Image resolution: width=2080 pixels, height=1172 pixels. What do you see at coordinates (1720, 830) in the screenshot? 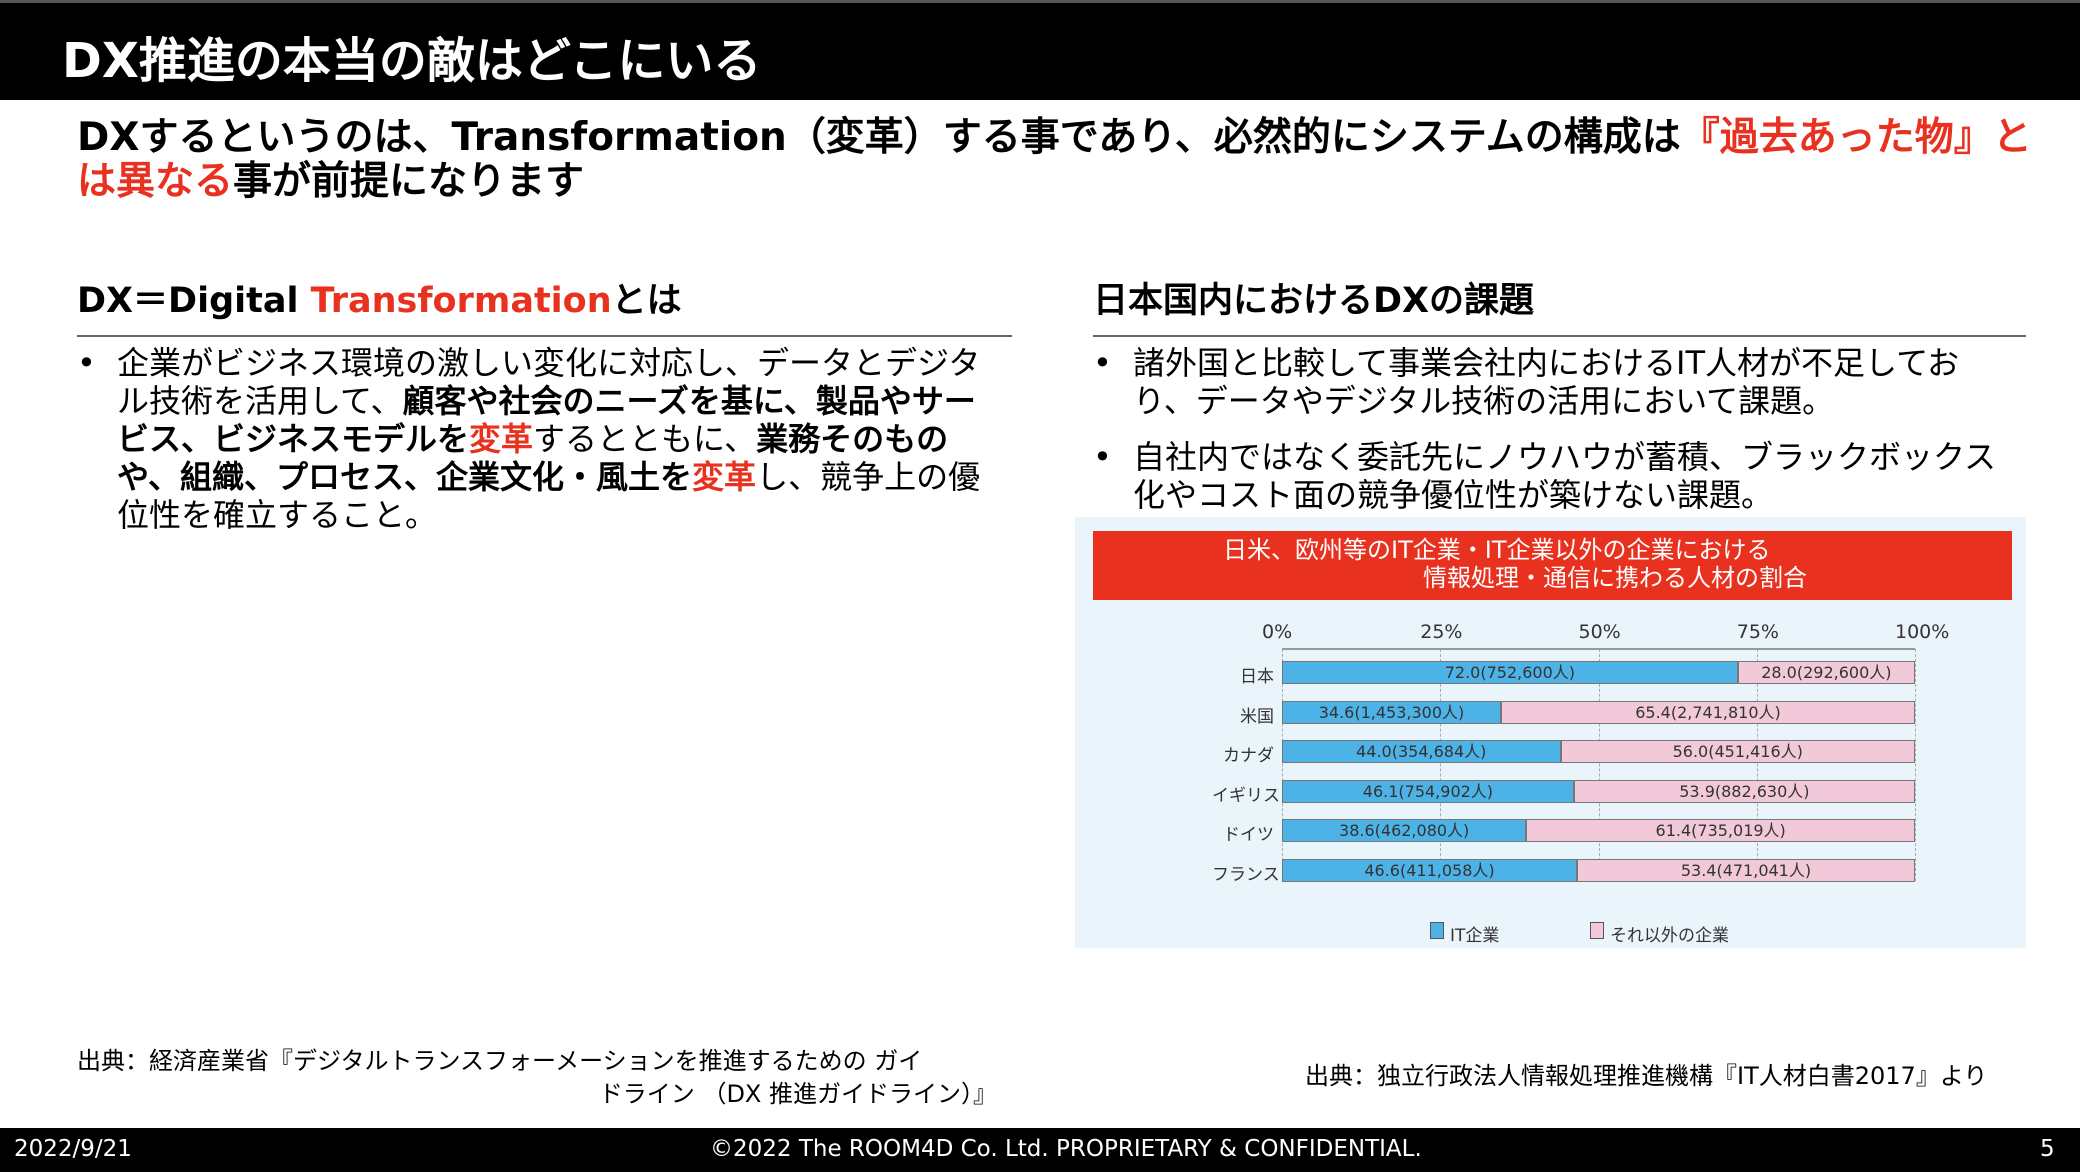
I see `bar-segment: 61.4(735,019人)` at bounding box center [1720, 830].